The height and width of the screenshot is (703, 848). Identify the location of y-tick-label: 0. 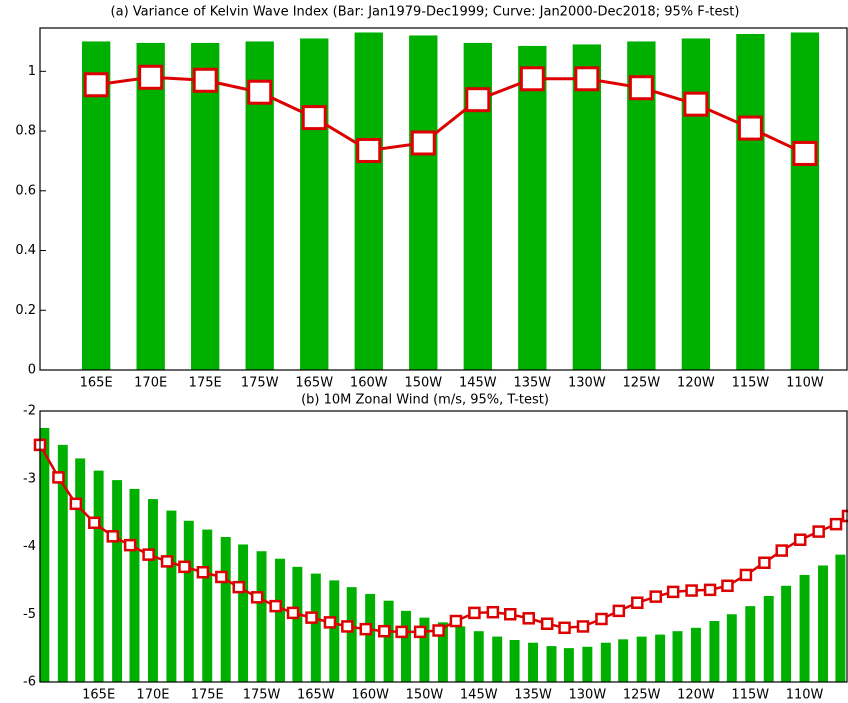
(32, 370).